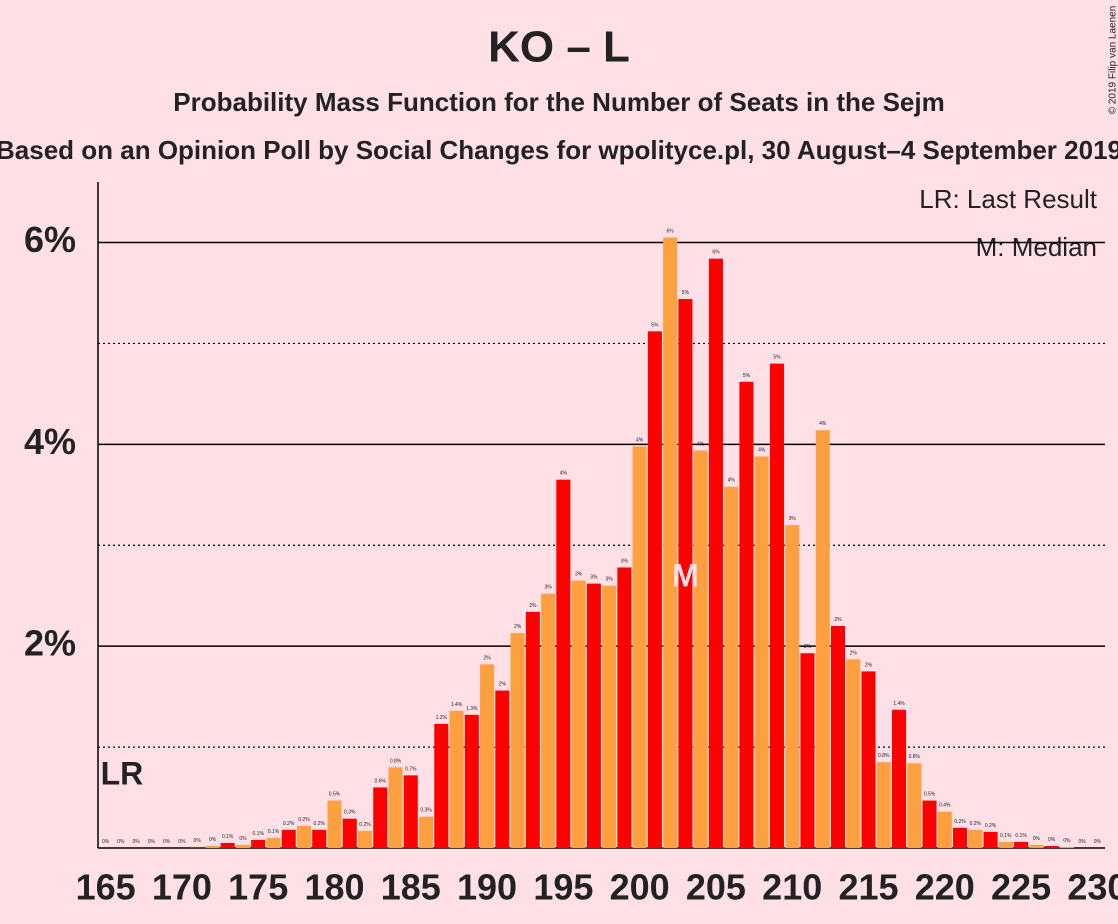 Image resolution: width=1118 pixels, height=924 pixels. I want to click on y-tick-label: 4%, so click(50, 441).